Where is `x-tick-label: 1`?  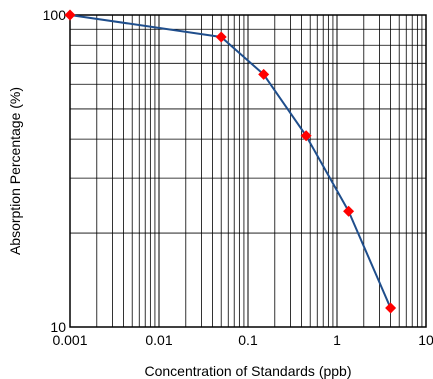
x-tick-label: 1 is located at coordinates (337, 340).